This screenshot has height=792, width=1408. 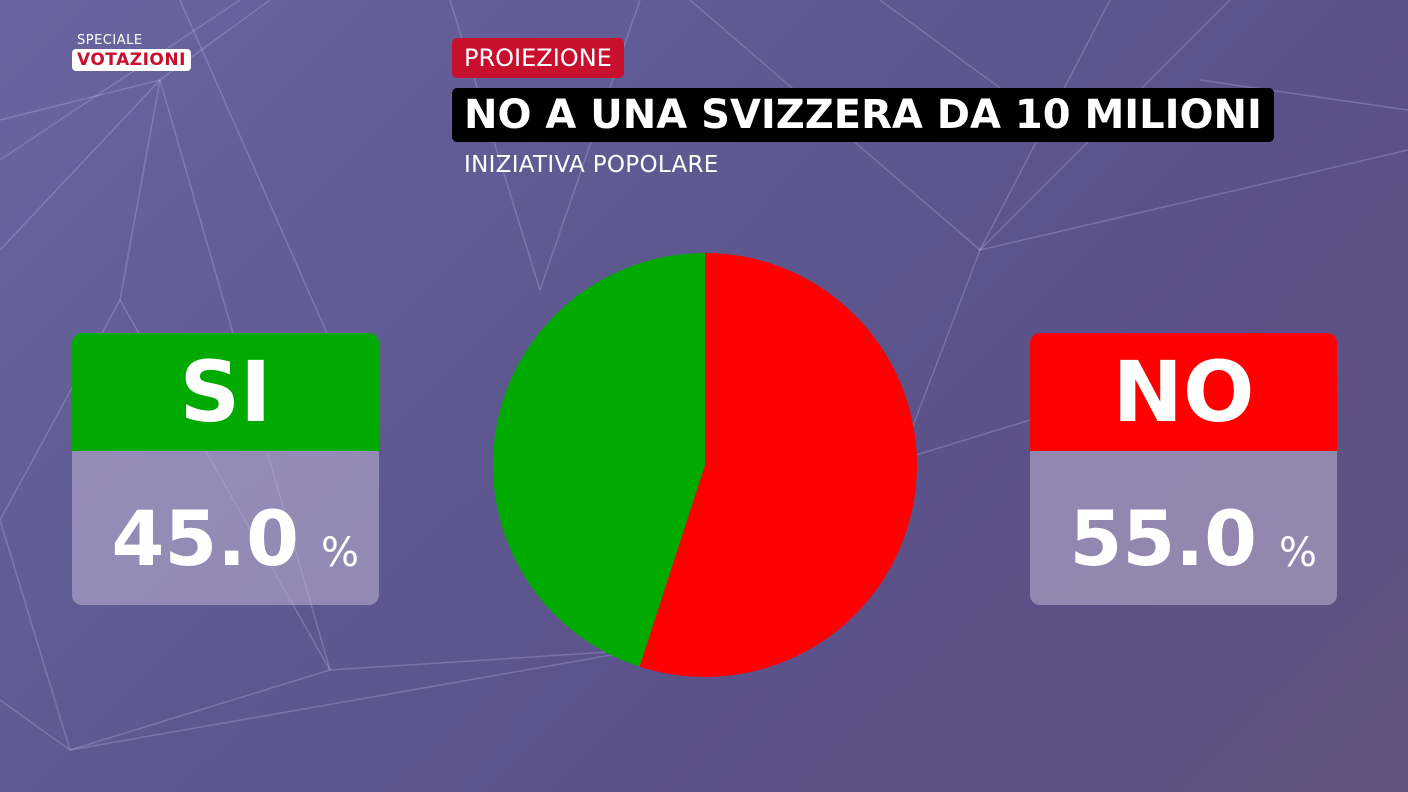 What do you see at coordinates (1163, 538) in the screenshot?
I see `no-percentage: 55.0` at bounding box center [1163, 538].